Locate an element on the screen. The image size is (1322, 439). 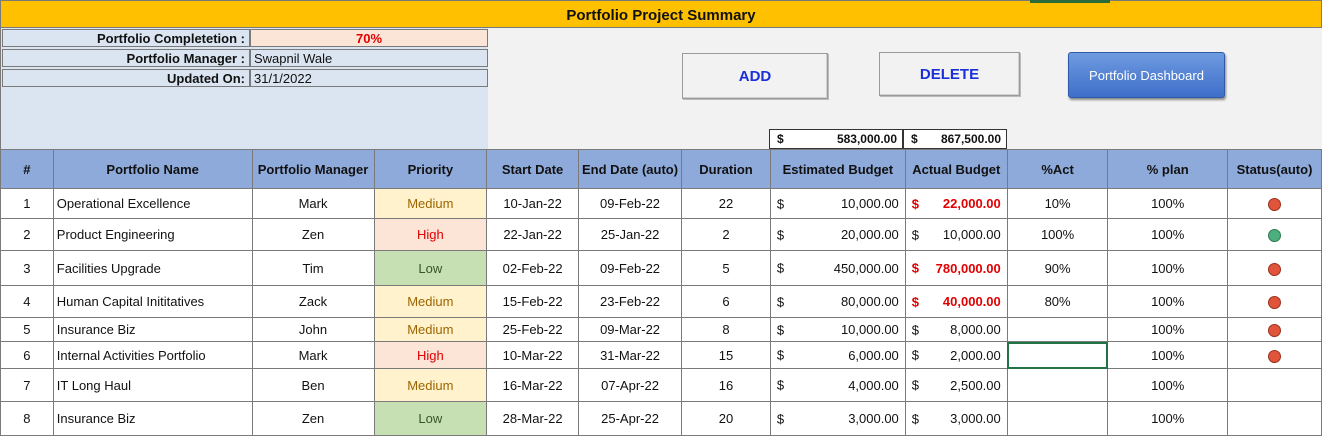
percent-actual-cell: 90% is located at coordinates (1057, 268).